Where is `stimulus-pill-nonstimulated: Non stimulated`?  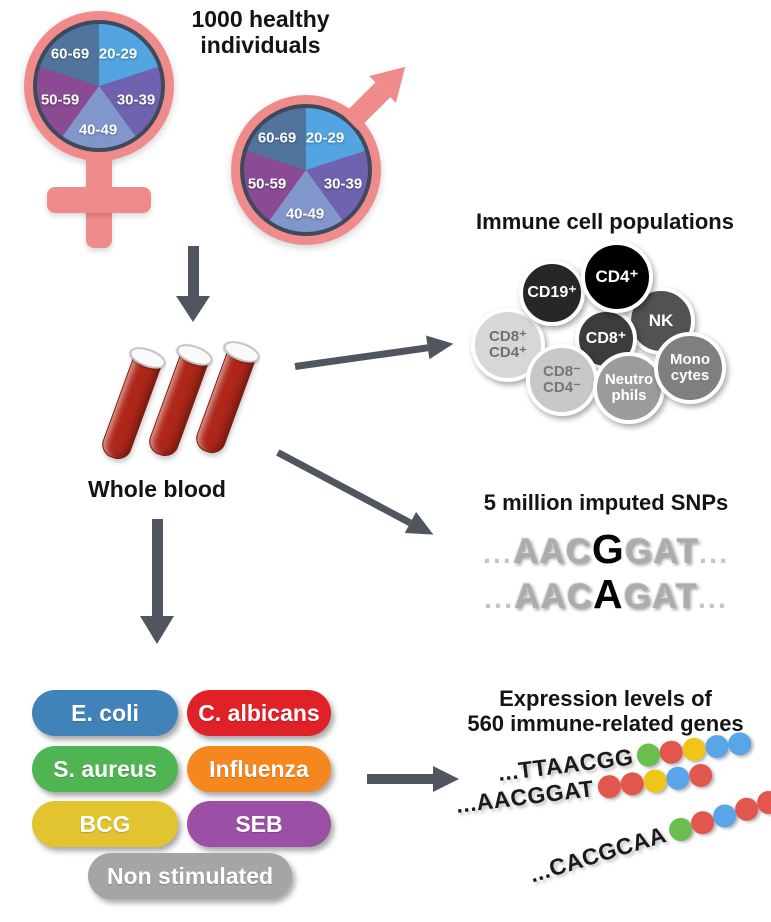
stimulus-pill-nonstimulated: Non stimulated is located at coordinates (190, 876).